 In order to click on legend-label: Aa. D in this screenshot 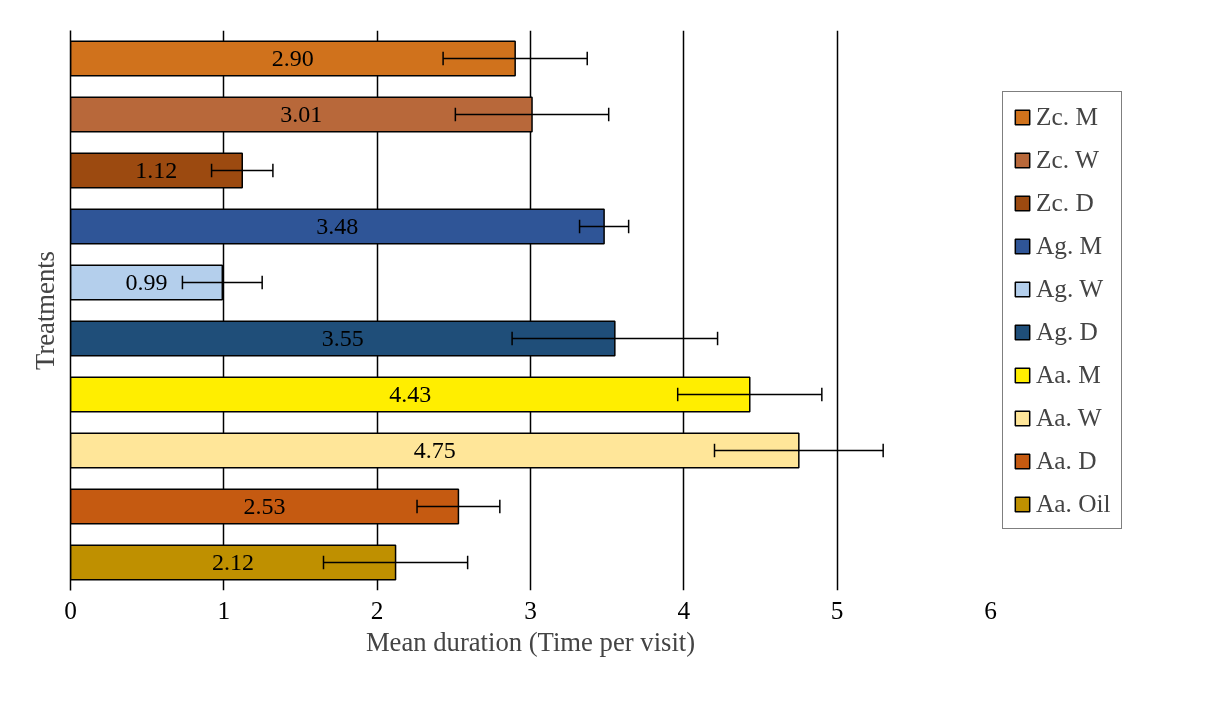, I will do `click(1066, 460)`.